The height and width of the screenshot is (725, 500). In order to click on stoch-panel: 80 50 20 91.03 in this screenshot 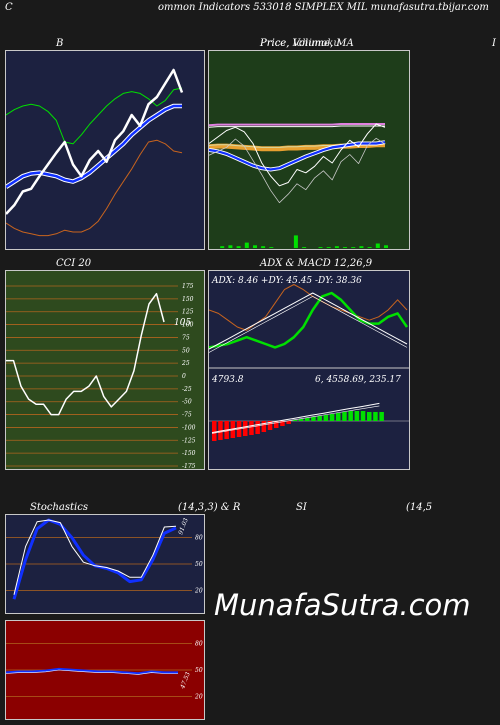, I will do `click(105, 564)`.